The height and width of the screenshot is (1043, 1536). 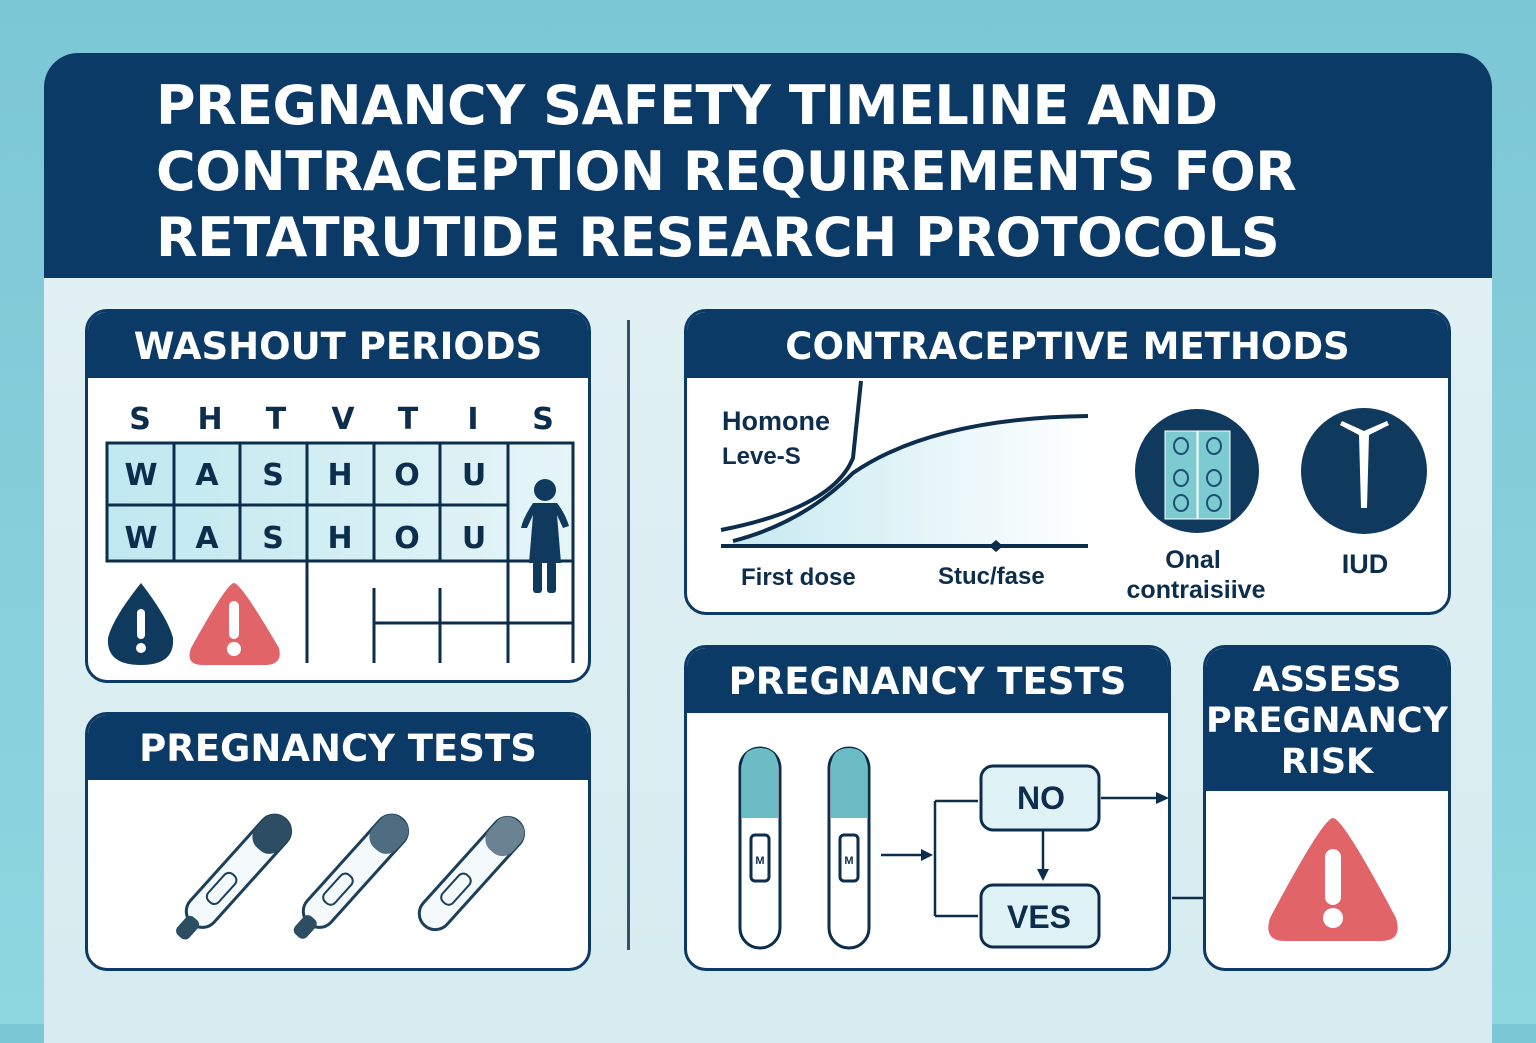 I want to click on method-label: IUD, so click(x=1365, y=564).